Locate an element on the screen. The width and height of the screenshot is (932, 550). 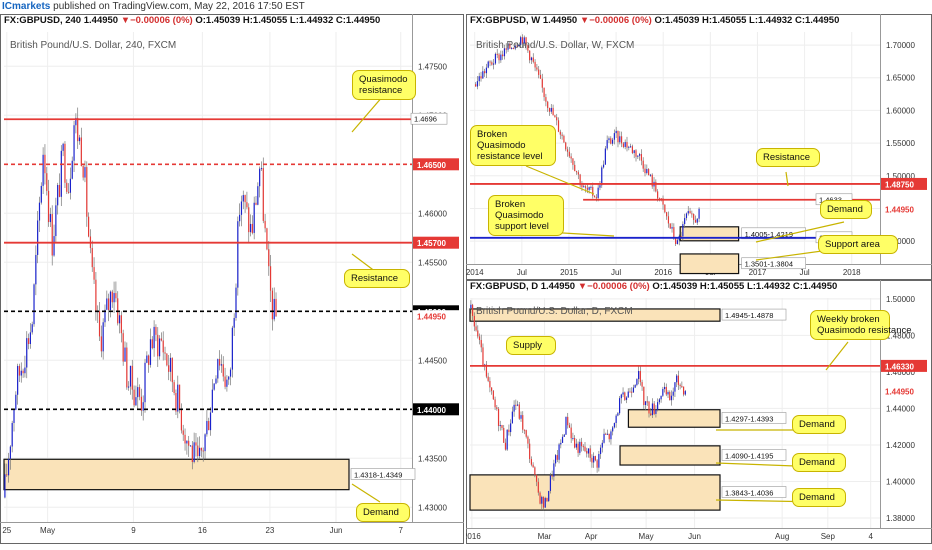
publisher-link: ICmarkets is located at coordinates (26, 6).